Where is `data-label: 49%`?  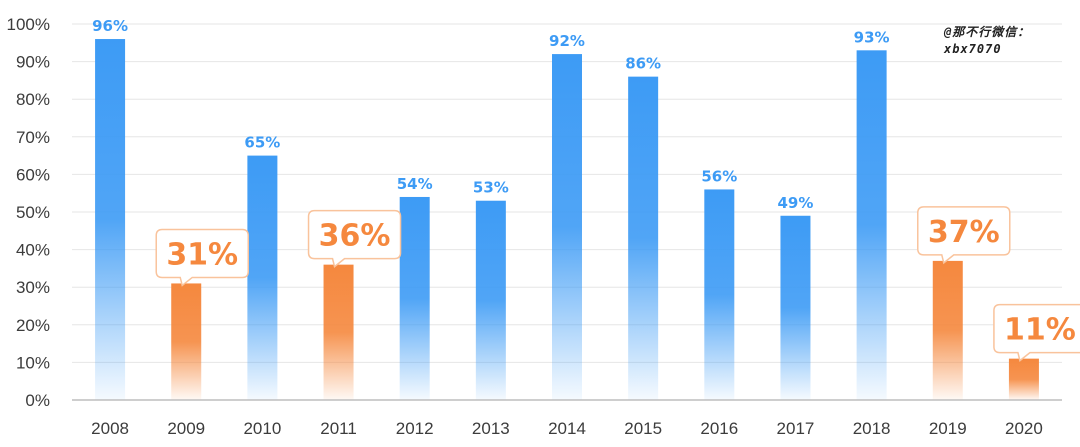
data-label: 49% is located at coordinates (796, 203).